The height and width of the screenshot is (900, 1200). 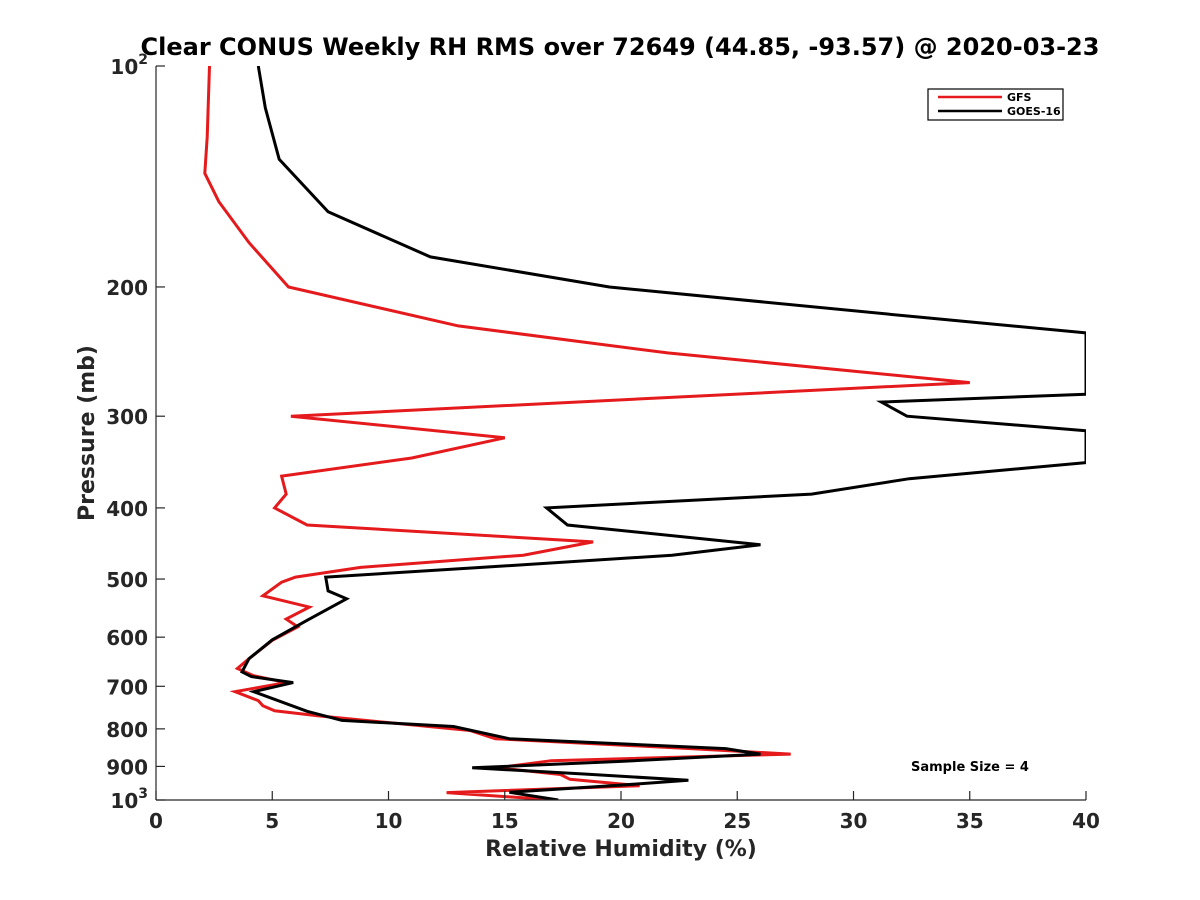 I want to click on x-tick-label: 30, so click(x=854, y=821).